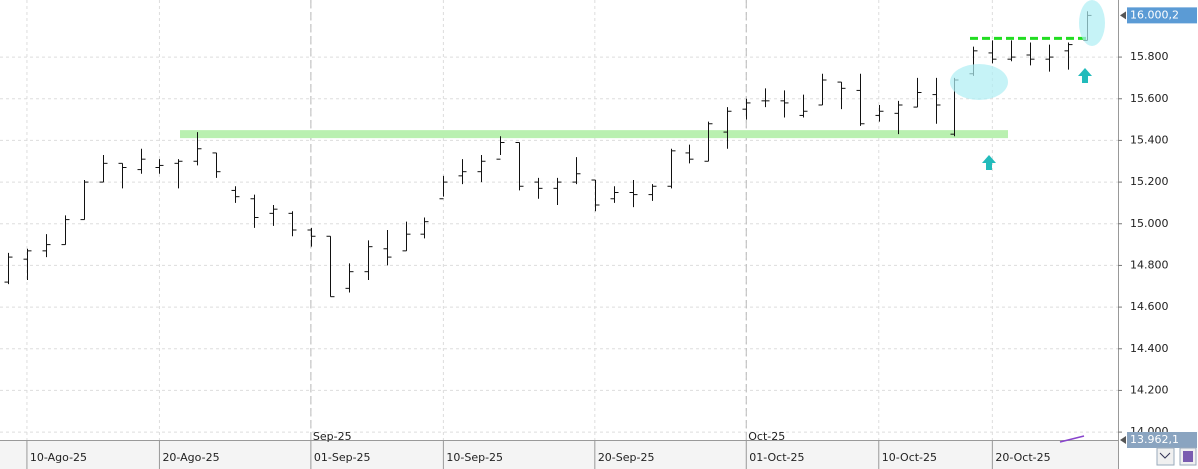 This screenshot has height=469, width=1198. Describe the element at coordinates (1176, 456) in the screenshot. I see `toolbar` at that location.